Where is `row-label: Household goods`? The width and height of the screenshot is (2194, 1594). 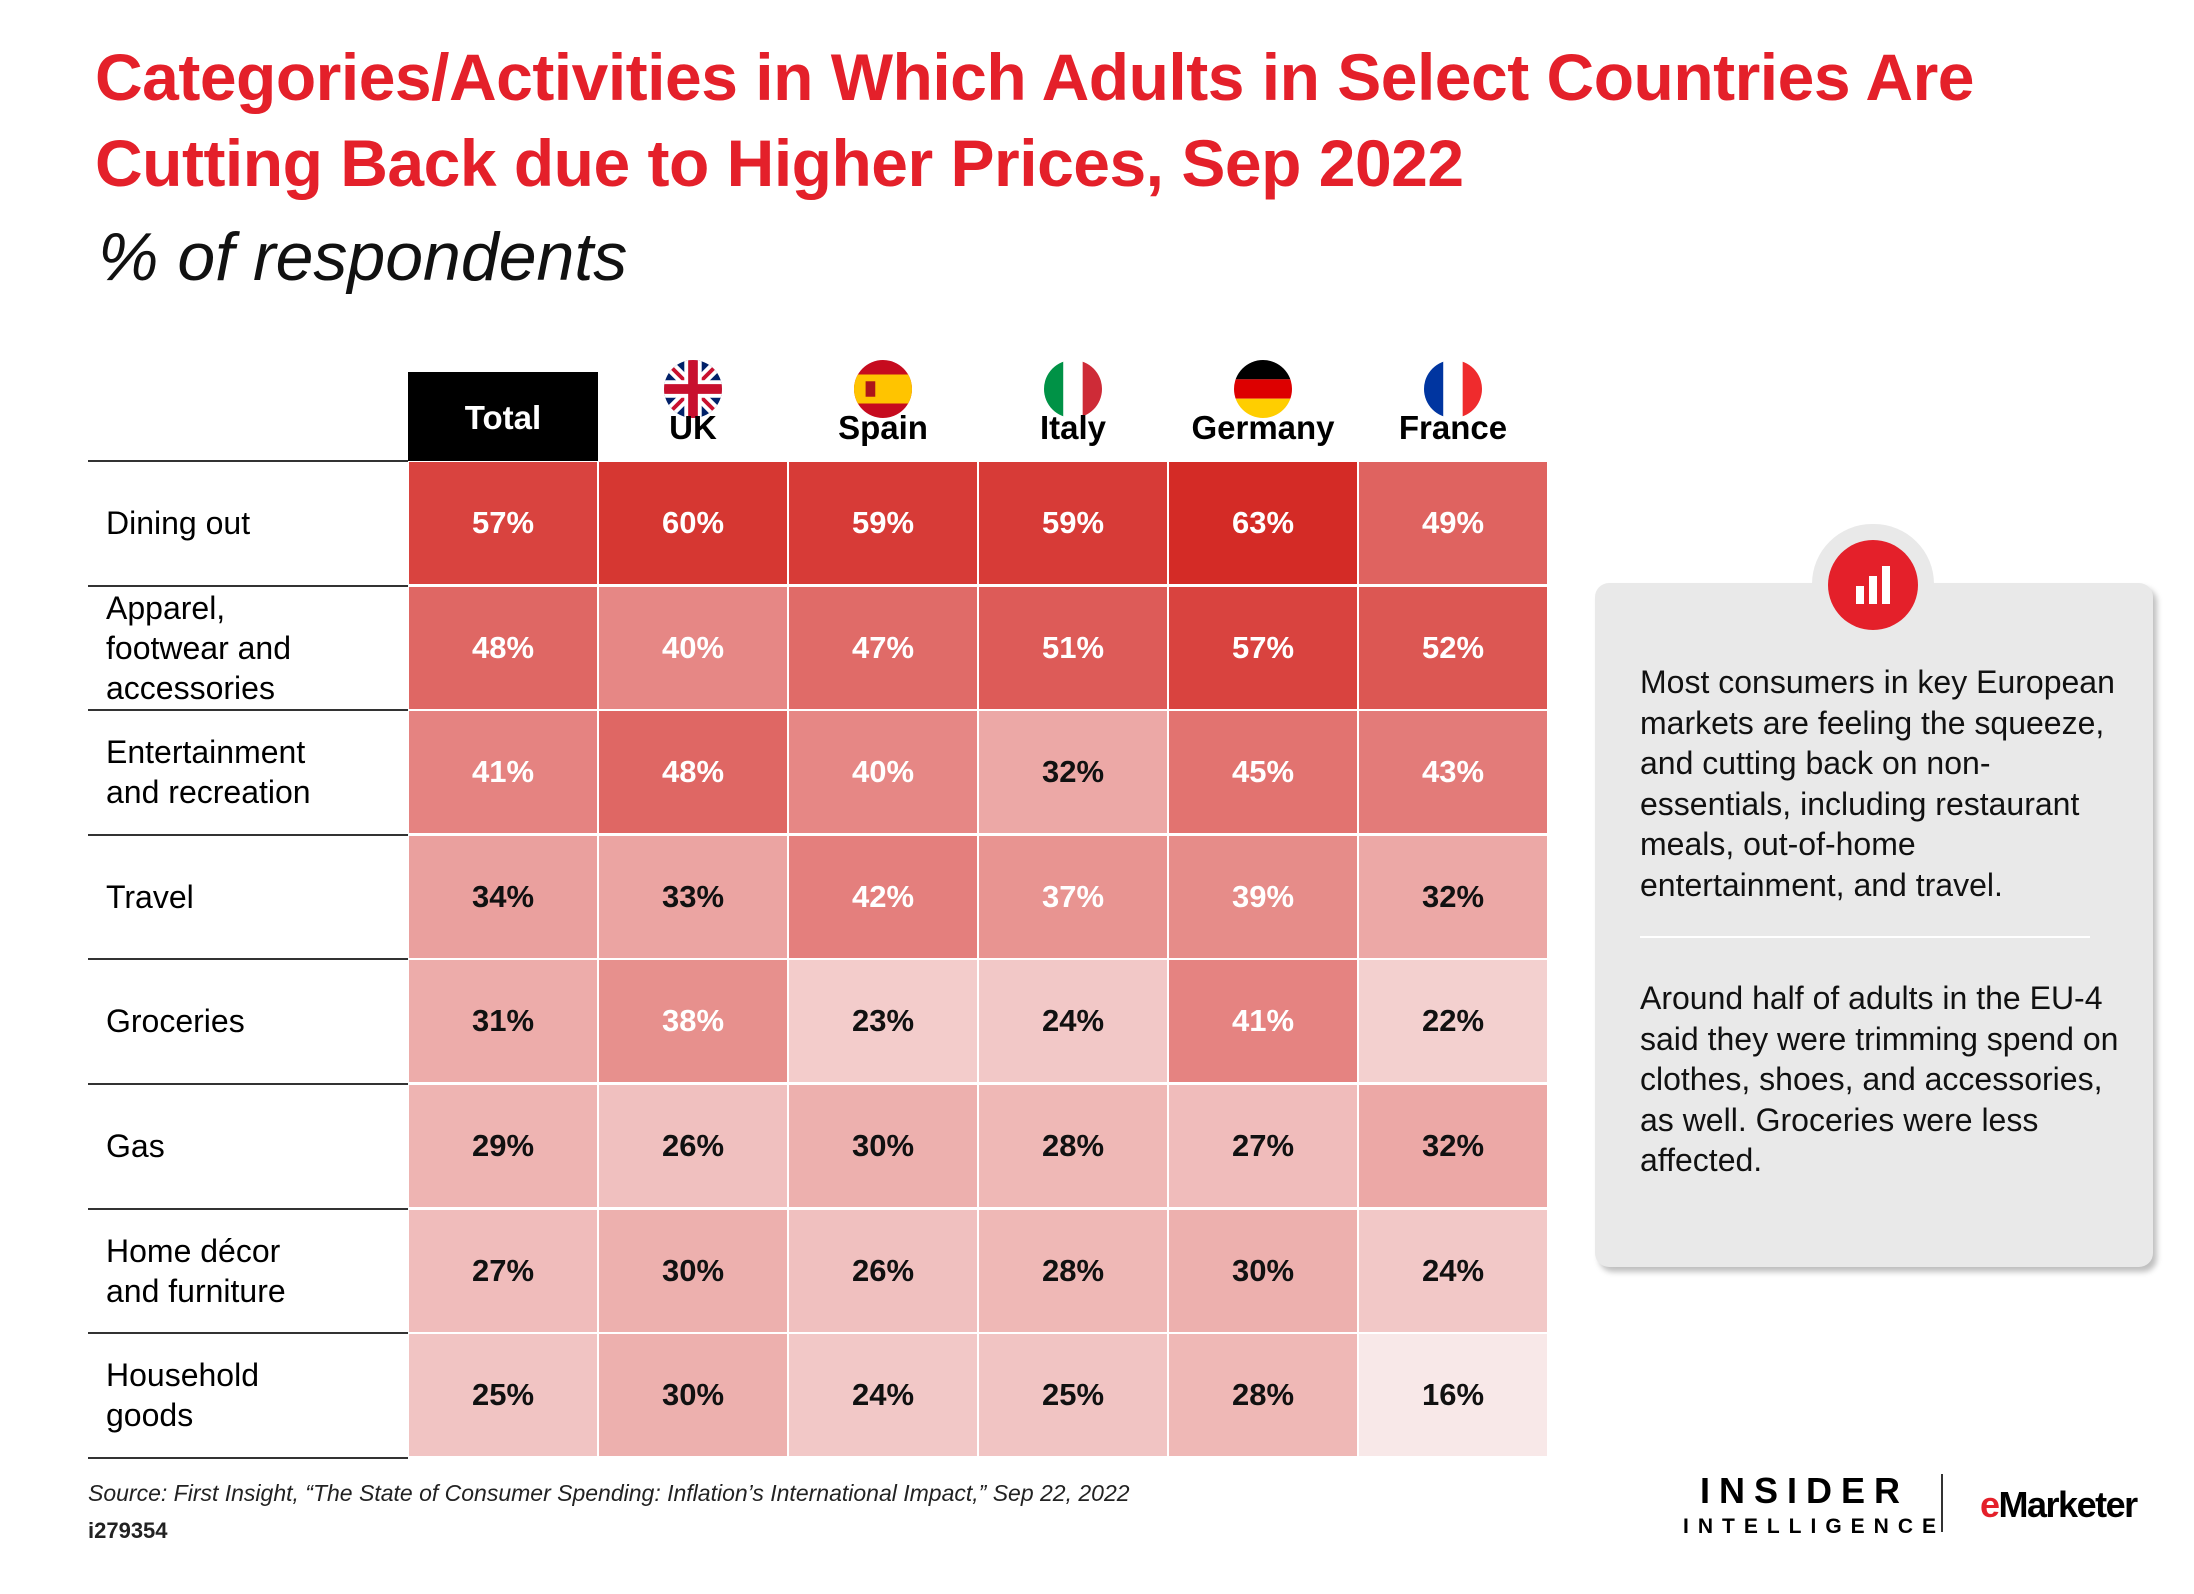 row-label: Household goods is located at coordinates (256, 1395).